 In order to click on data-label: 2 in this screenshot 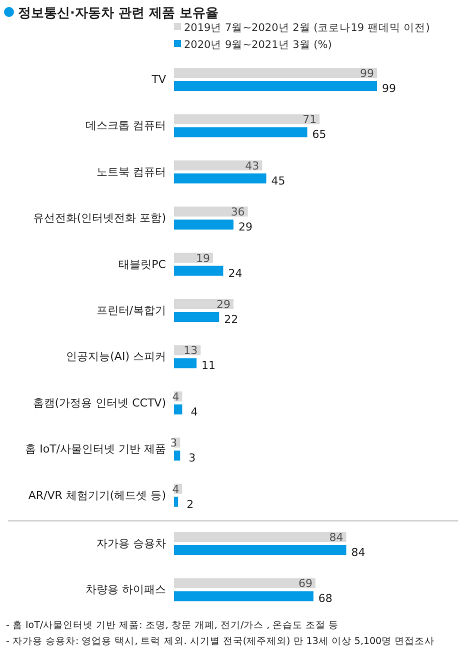, I will do `click(190, 504)`.